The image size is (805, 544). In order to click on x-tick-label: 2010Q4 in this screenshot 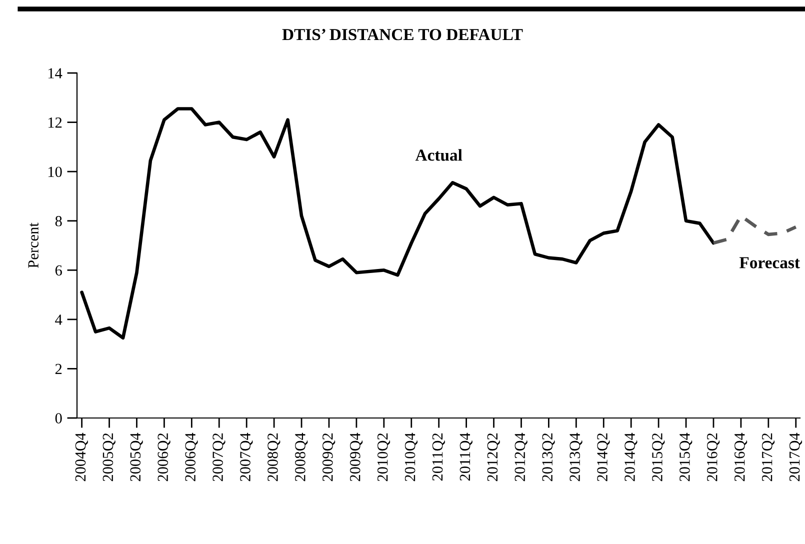, I will do `click(411, 457)`.